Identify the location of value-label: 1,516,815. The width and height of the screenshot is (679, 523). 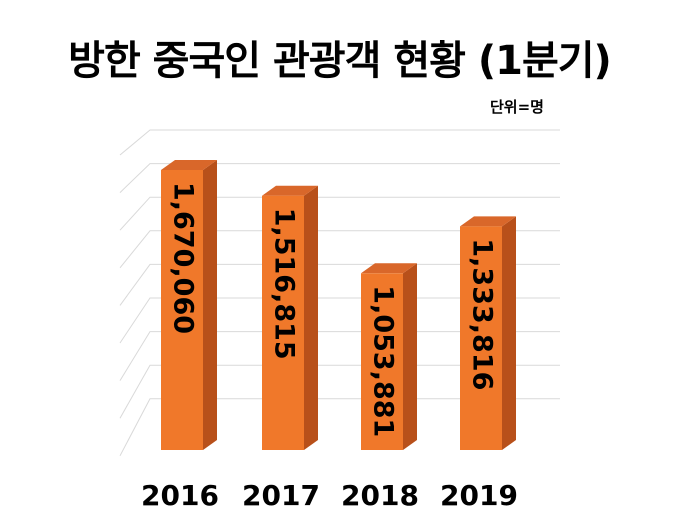
(284, 284).